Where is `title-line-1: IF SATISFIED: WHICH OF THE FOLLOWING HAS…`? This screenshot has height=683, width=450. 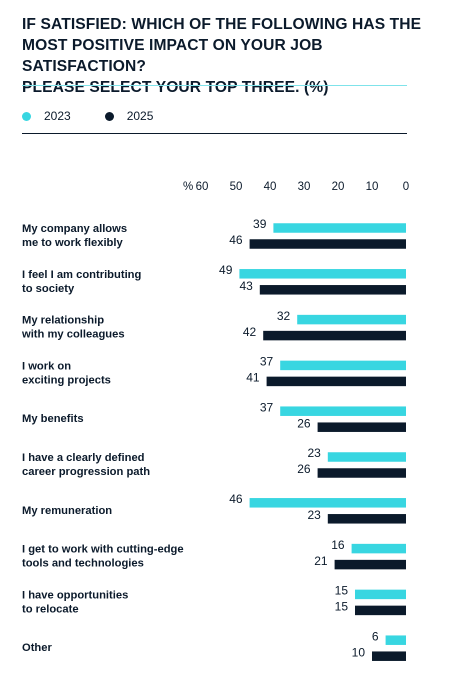 title-line-1: IF SATISFIED: WHICH OF THE FOLLOWING HAS… is located at coordinates (222, 24).